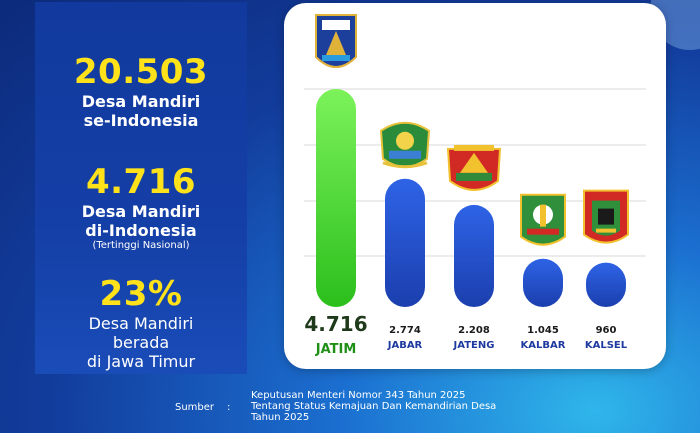  Describe the element at coordinates (336, 349) in the screenshot. I see `category-label: JATIM` at that location.